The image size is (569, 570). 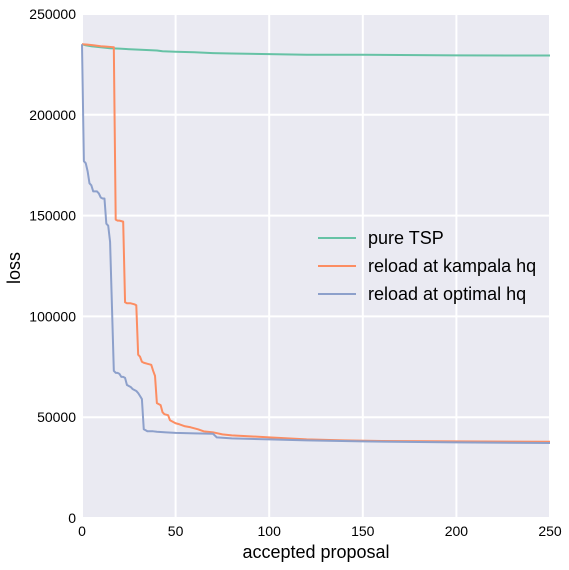 What do you see at coordinates (52, 115) in the screenshot?
I see `y-tick-label: 200000` at bounding box center [52, 115].